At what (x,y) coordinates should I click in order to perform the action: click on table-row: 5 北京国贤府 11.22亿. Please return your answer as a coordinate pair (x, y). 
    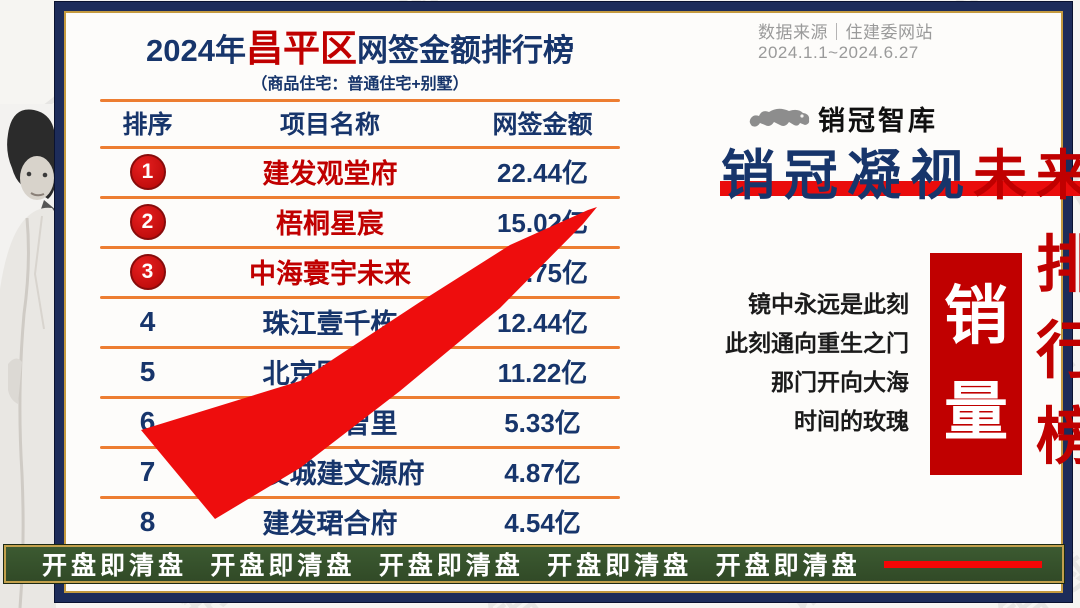
    Looking at the image, I should click on (360, 371).